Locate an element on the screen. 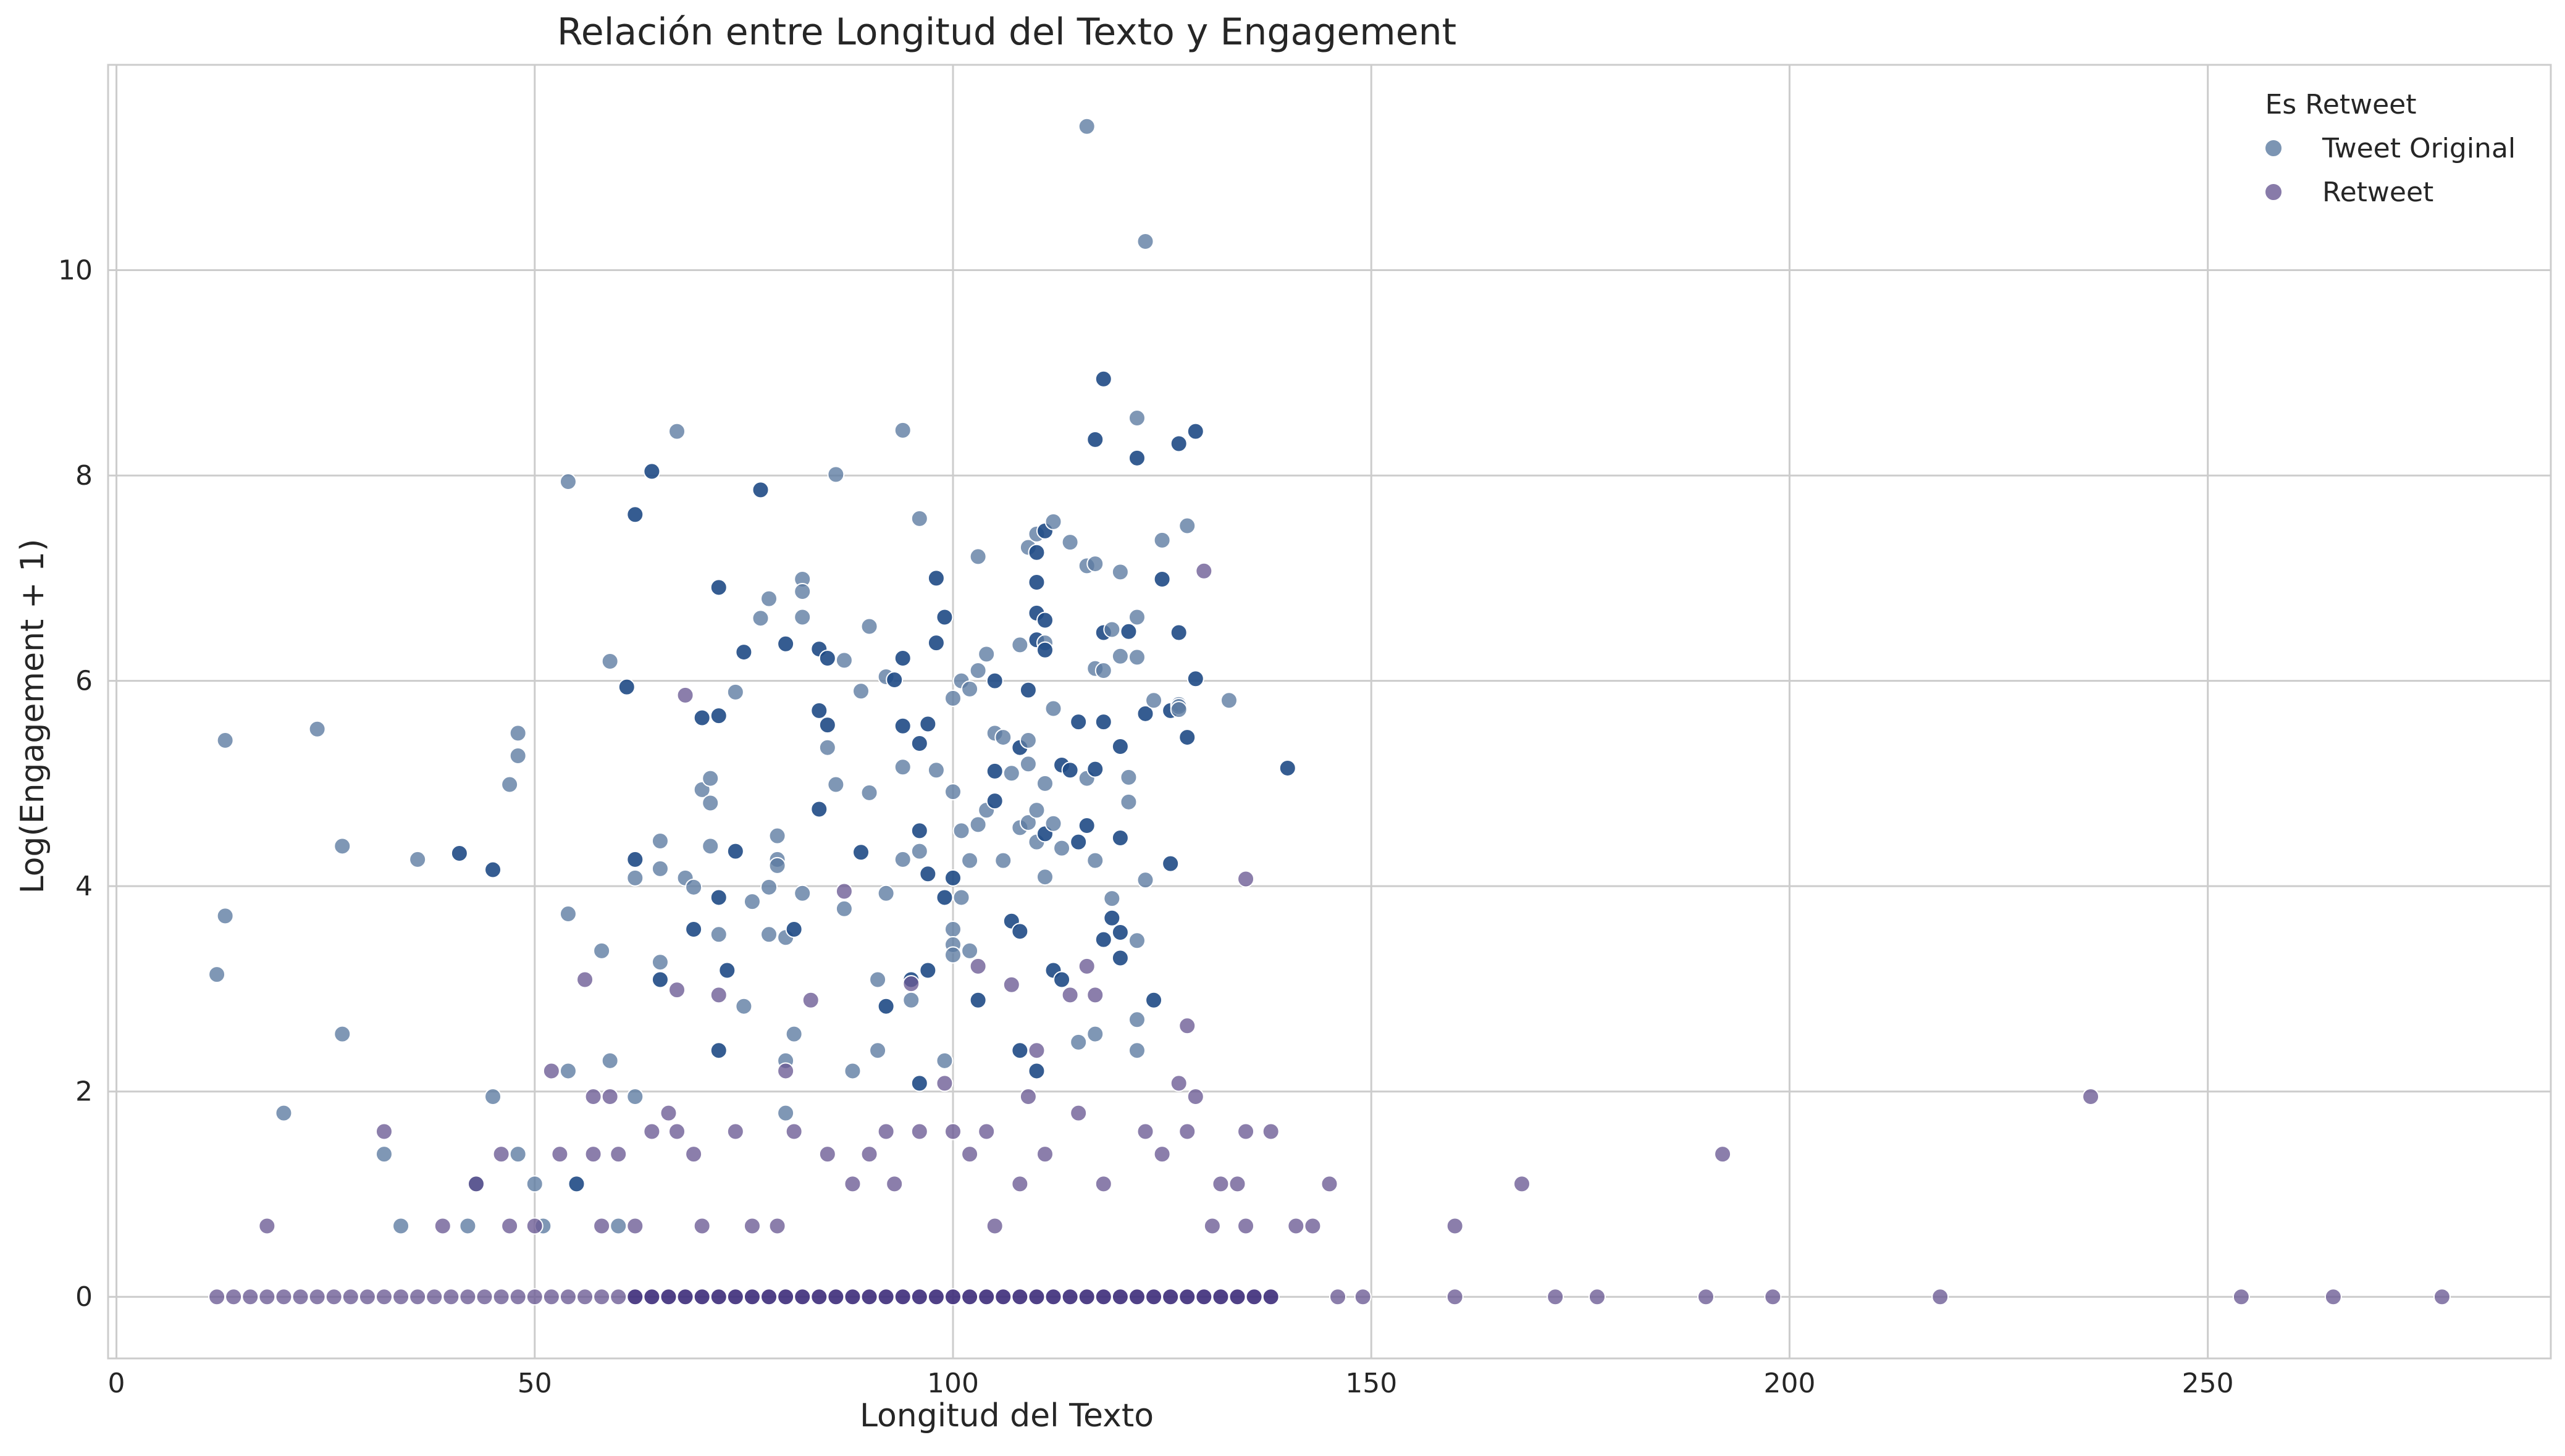  y-axis-label: Log(Engagement + 1) is located at coordinates (32, 716).